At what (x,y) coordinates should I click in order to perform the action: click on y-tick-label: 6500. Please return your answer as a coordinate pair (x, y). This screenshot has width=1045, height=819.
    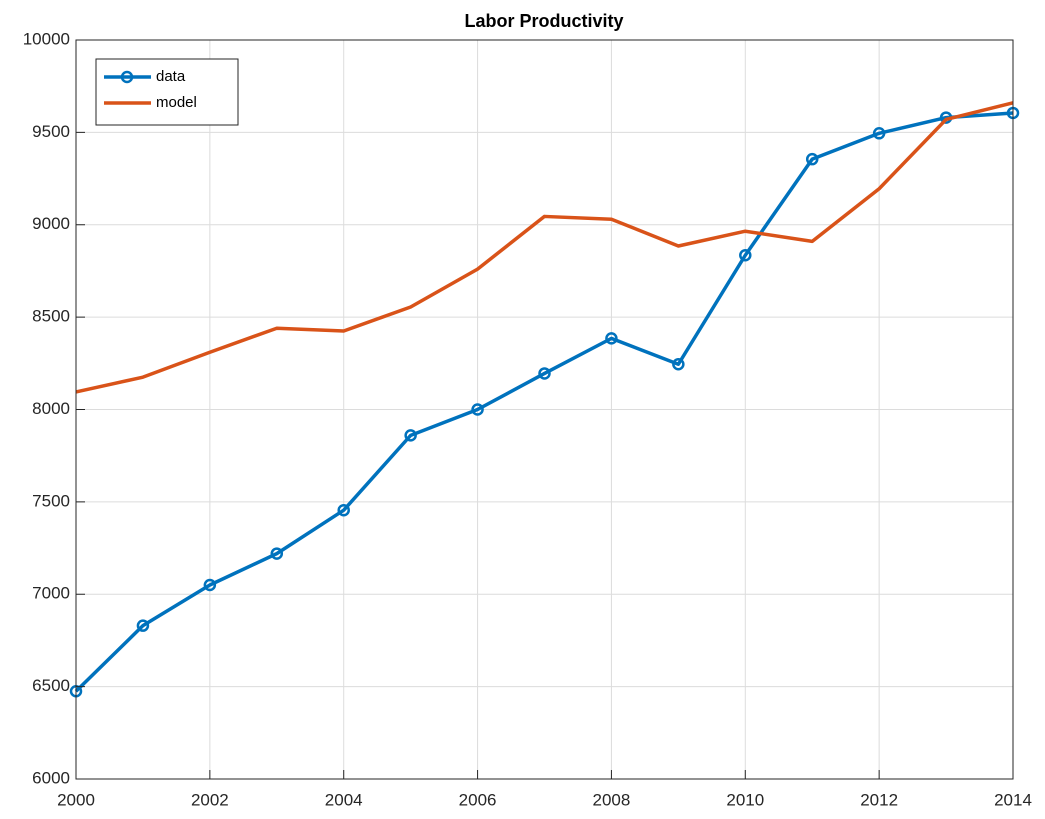
    Looking at the image, I should click on (51, 685).